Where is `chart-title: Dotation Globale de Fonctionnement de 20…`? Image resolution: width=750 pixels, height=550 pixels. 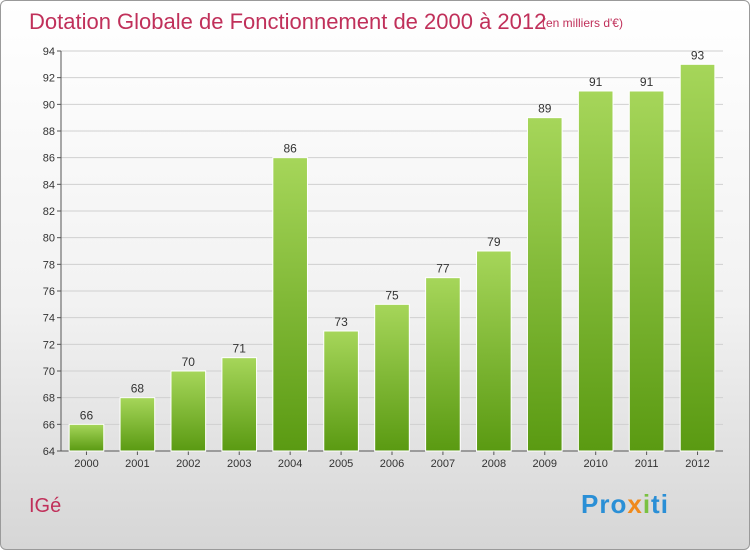
chart-title: Dotation Globale de Fonctionnement de 20… is located at coordinates (288, 21).